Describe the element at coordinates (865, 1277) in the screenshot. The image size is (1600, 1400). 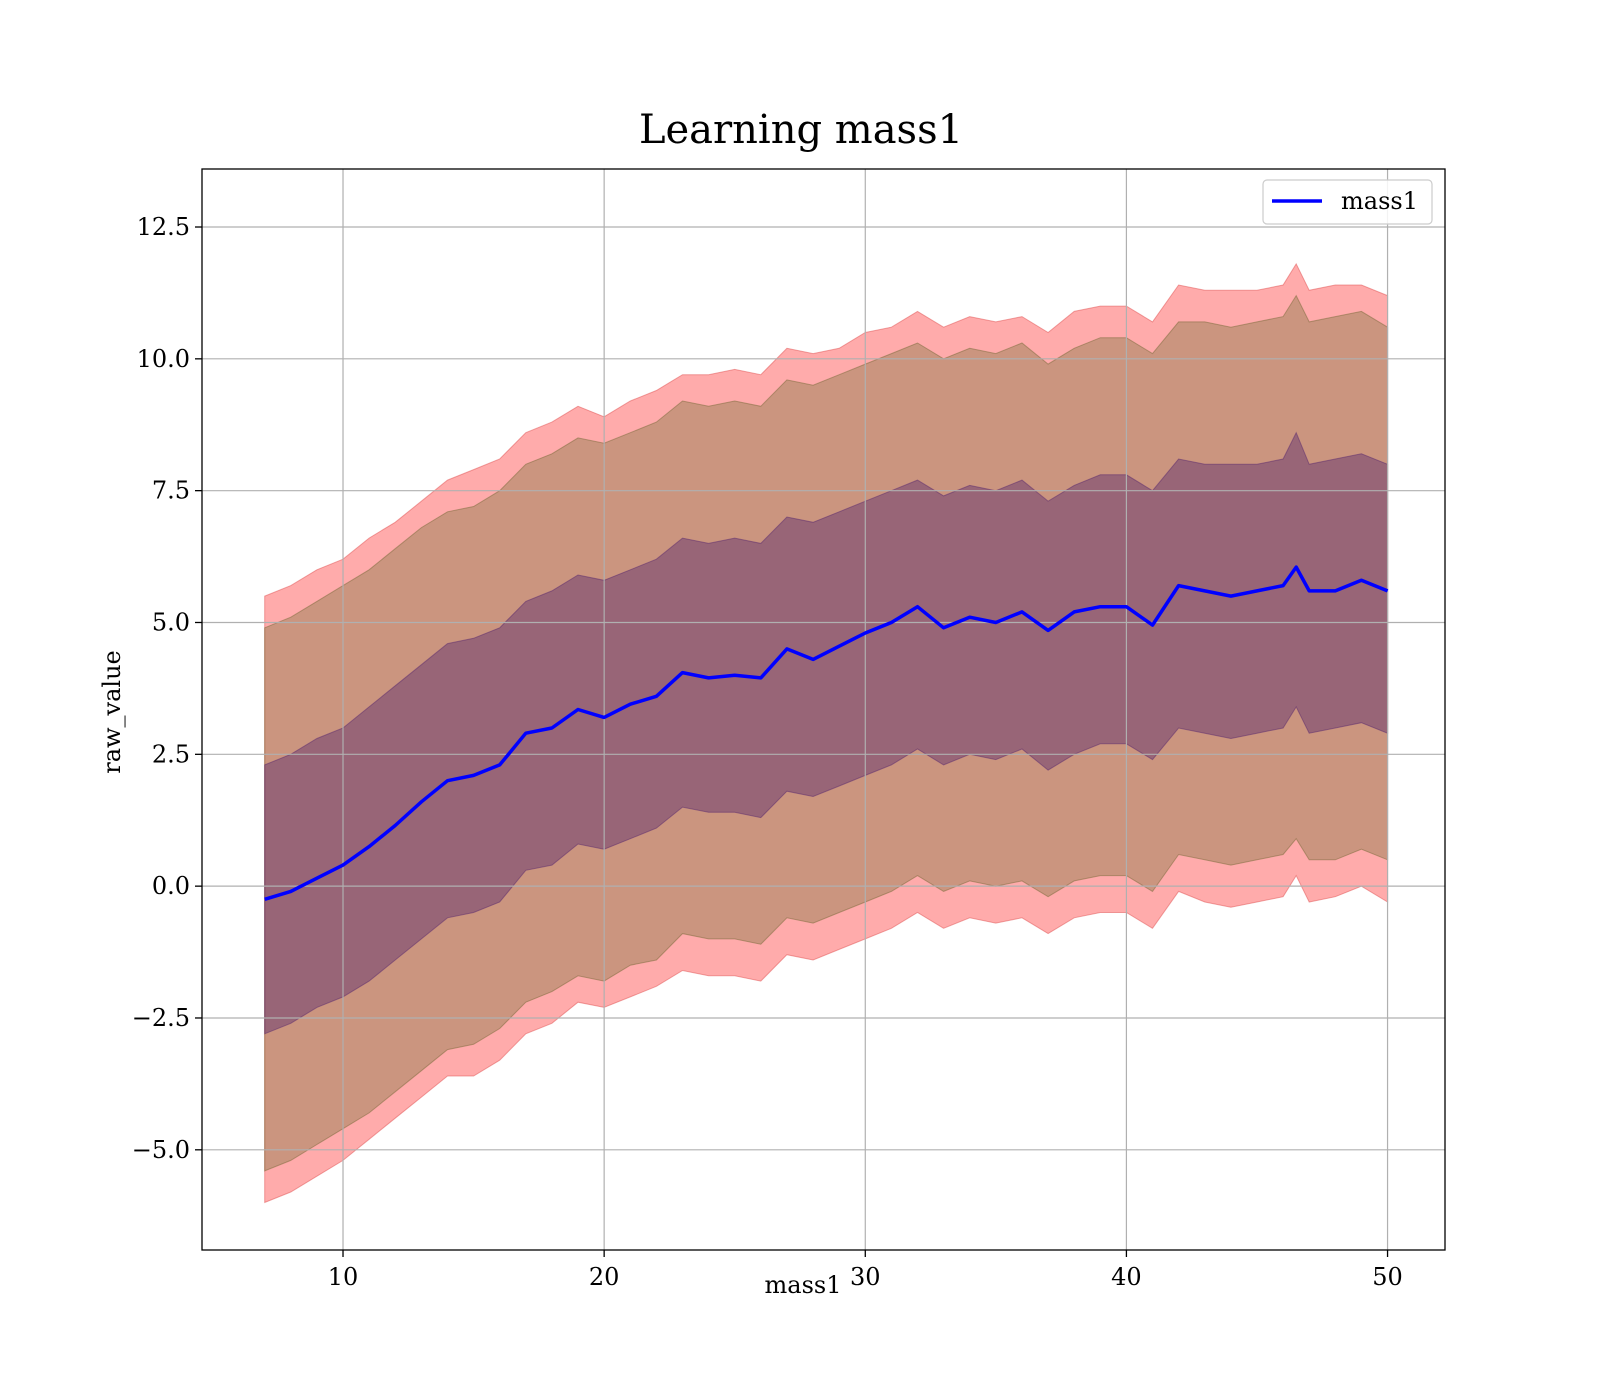
I see `x-tick-label: 30` at that location.